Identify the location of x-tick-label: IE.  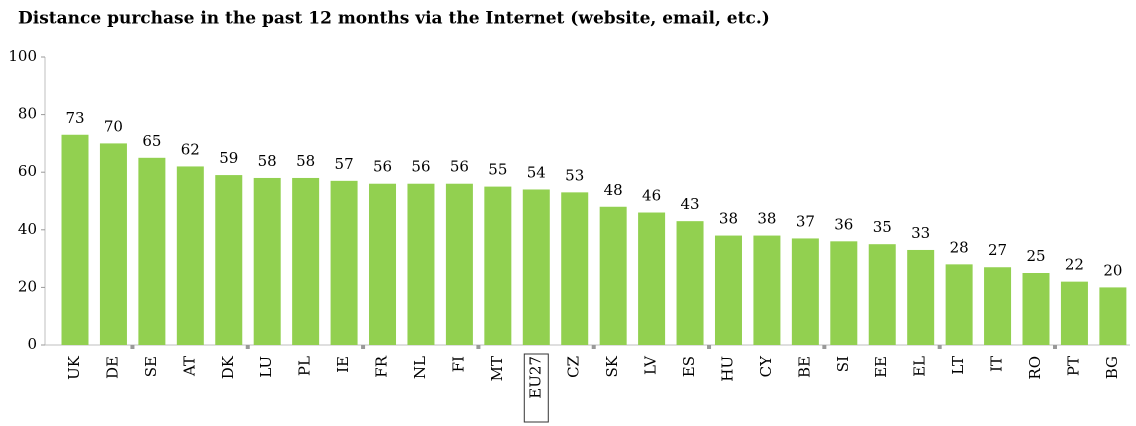
(343, 364).